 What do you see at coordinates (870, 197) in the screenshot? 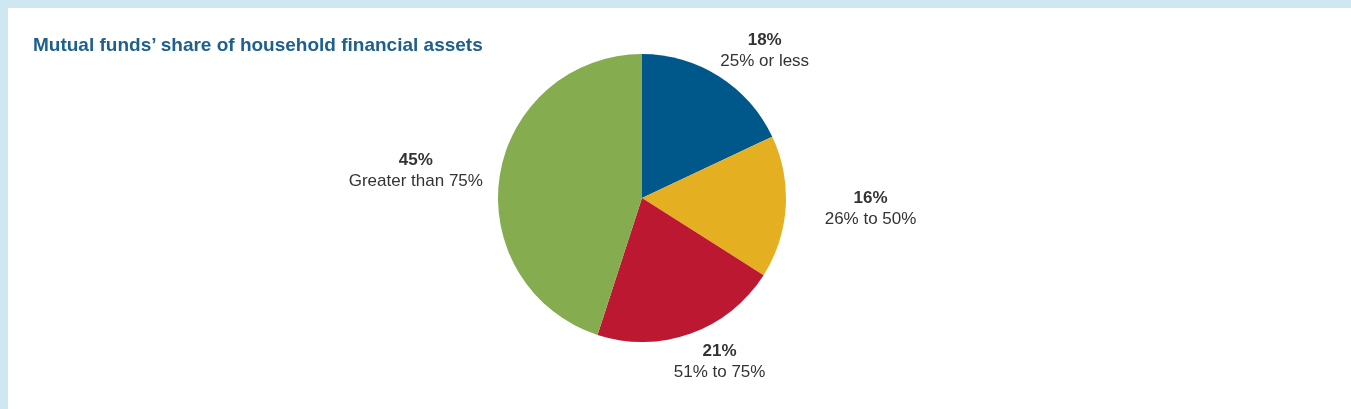
I see `data-label: 16%` at bounding box center [870, 197].